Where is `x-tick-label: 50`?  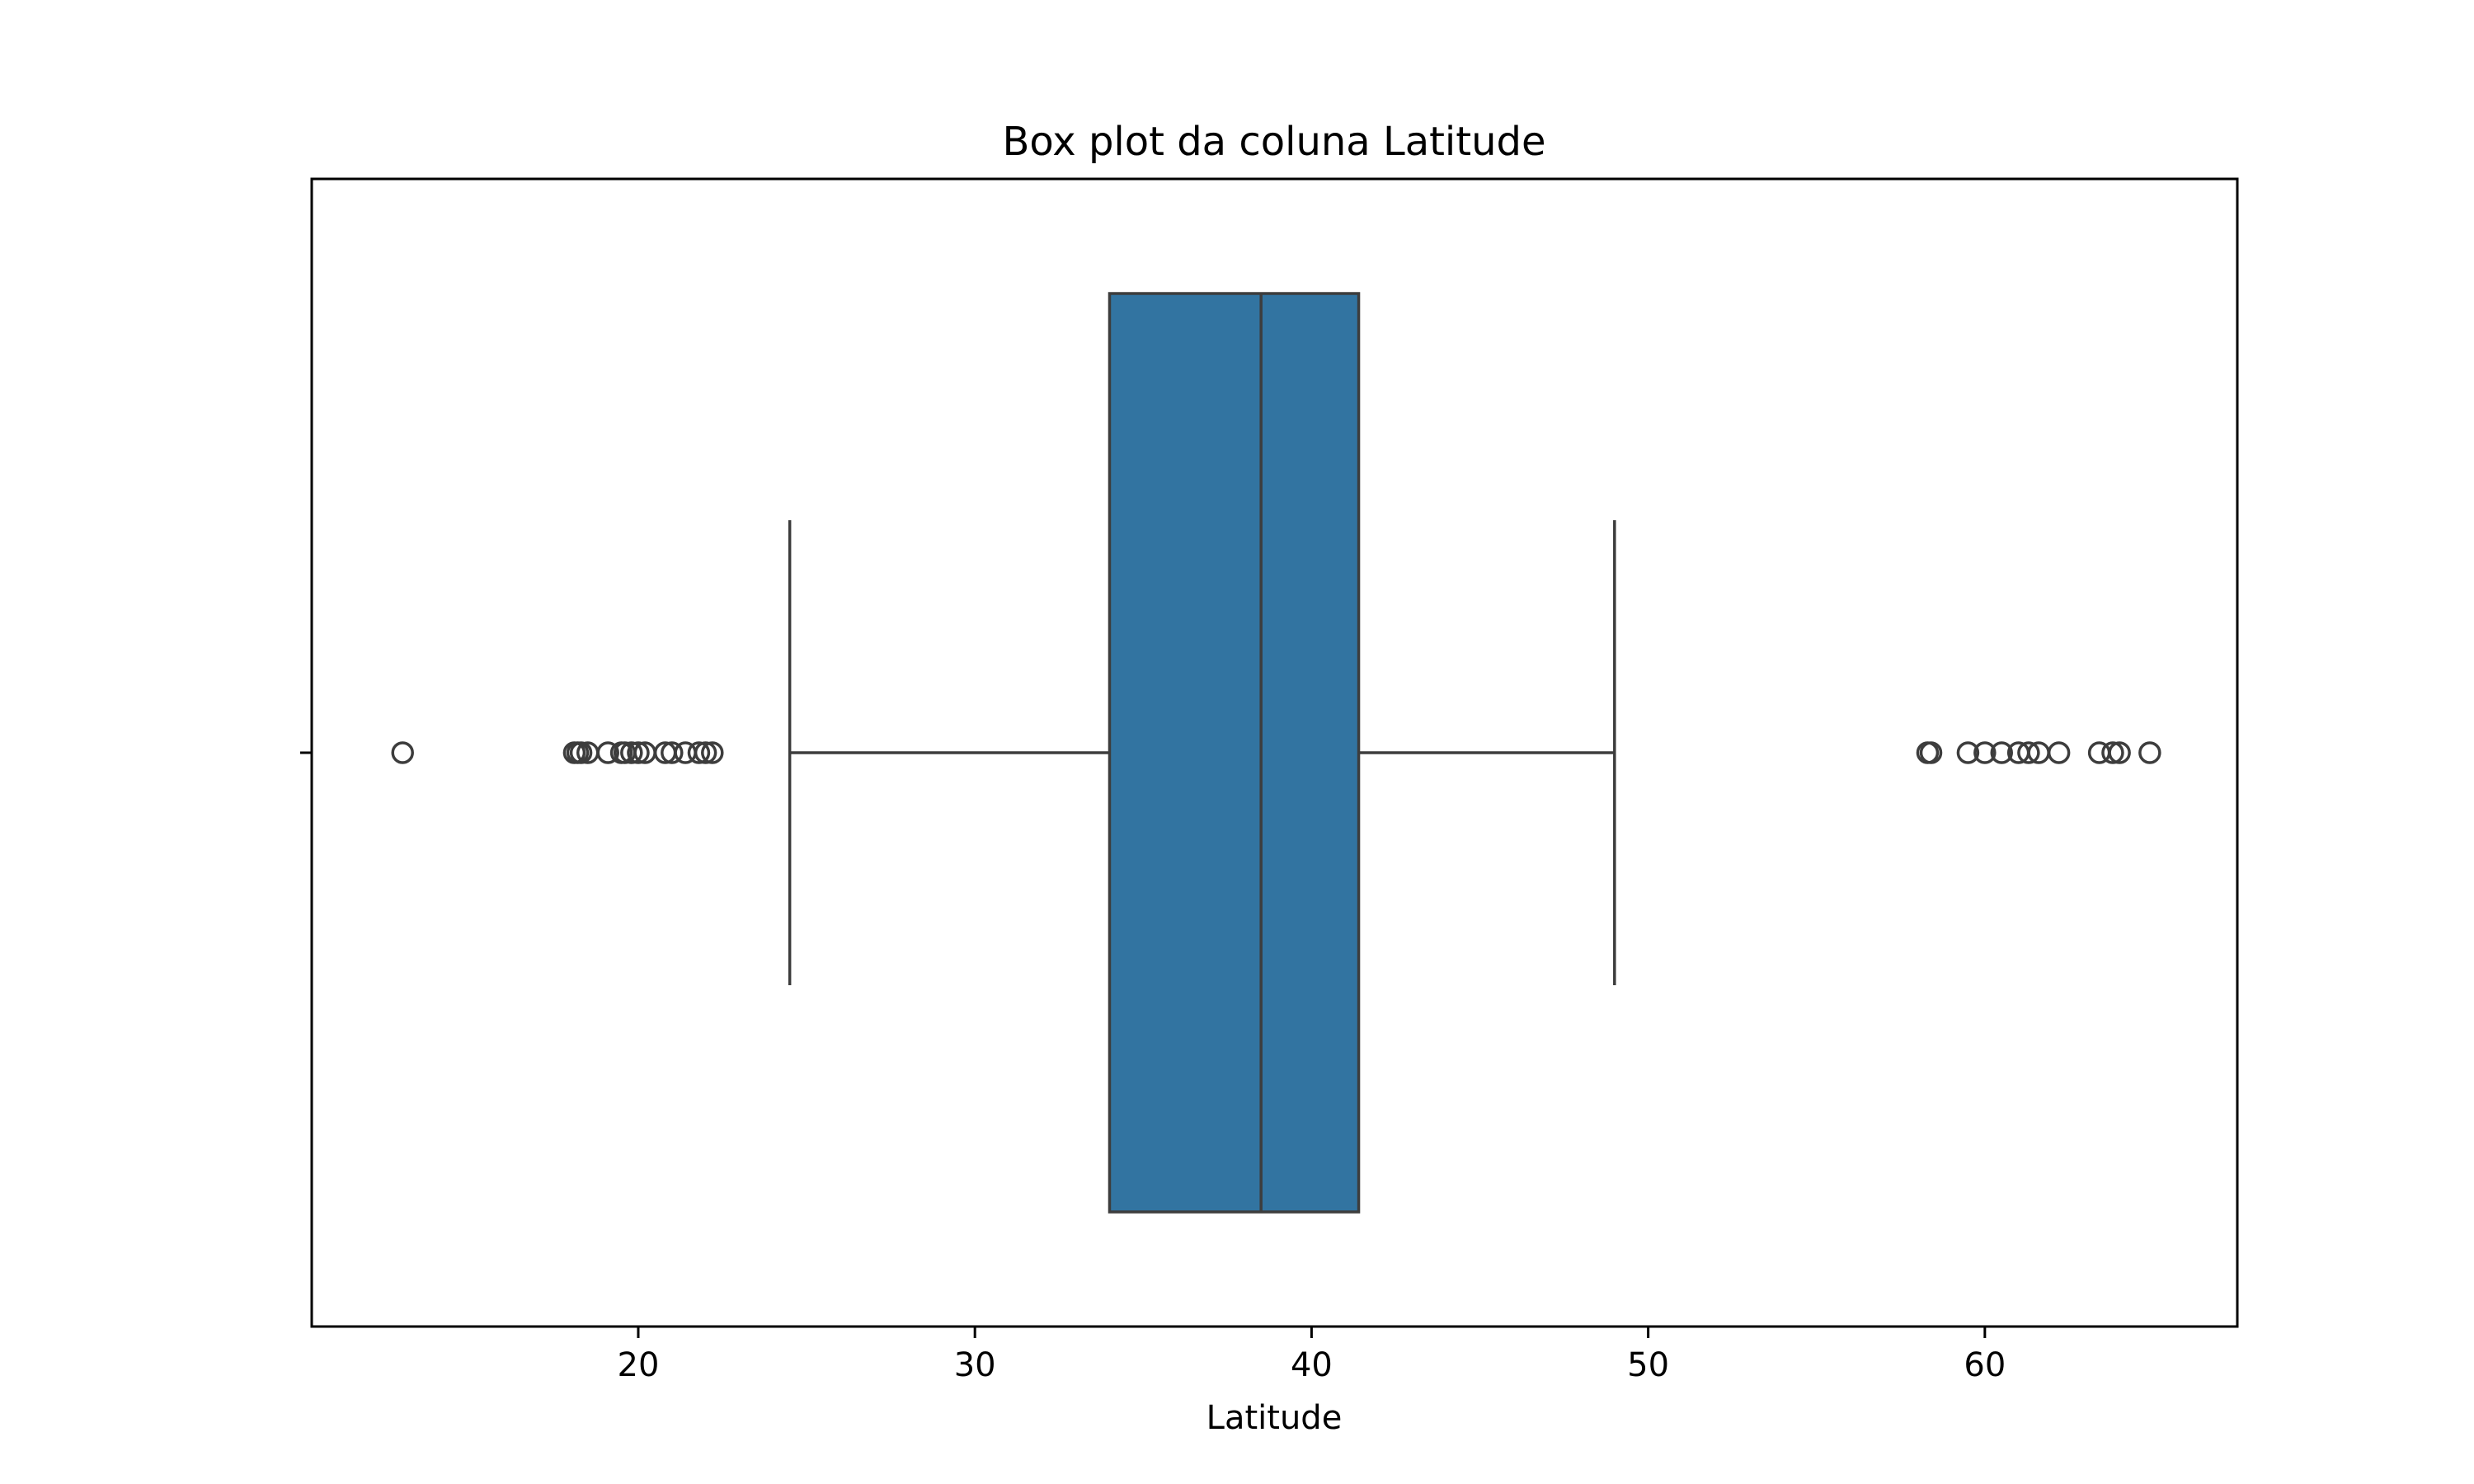
x-tick-label: 50 is located at coordinates (1648, 1365).